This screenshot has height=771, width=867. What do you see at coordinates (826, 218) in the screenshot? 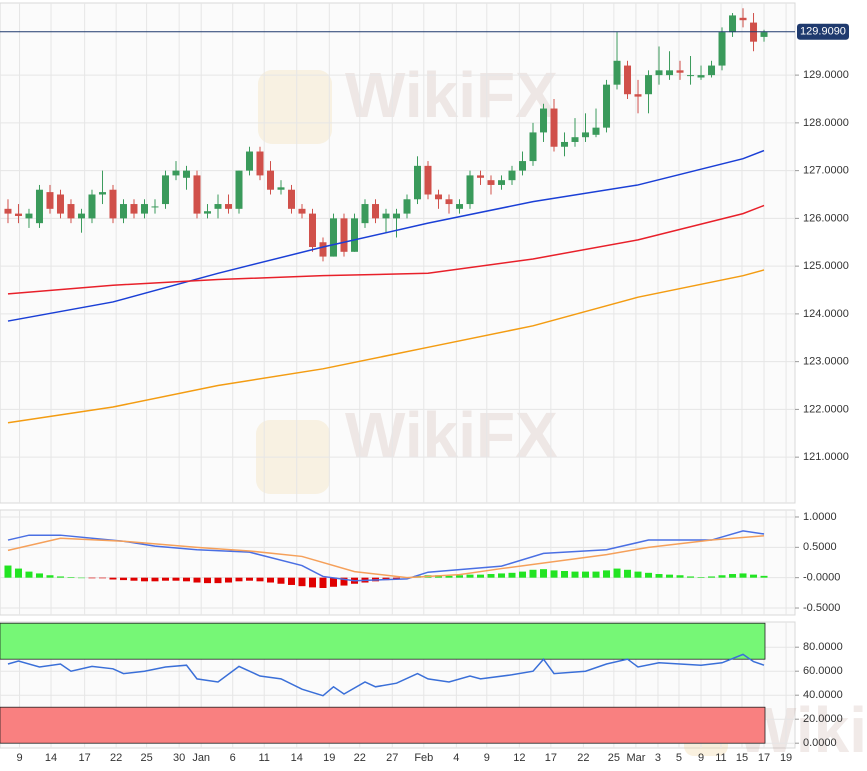
I see `y-tick-label: 126.0000` at bounding box center [826, 218].